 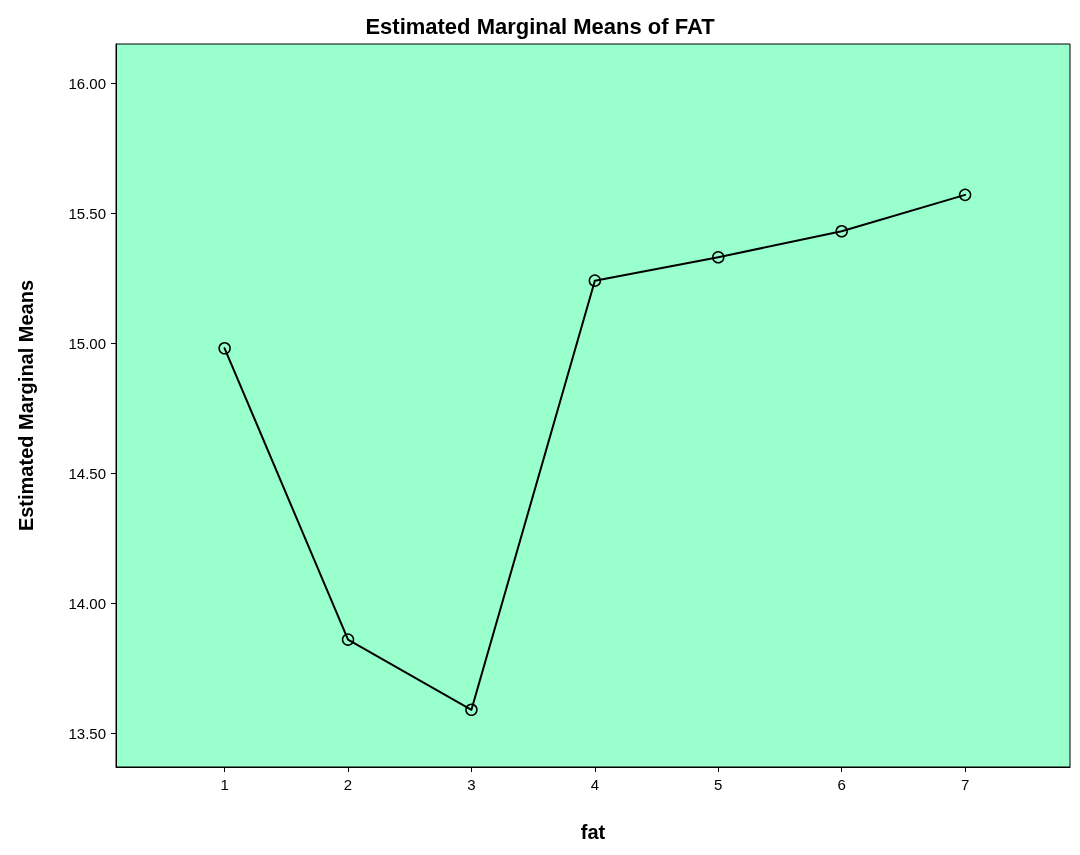 I want to click on chart-title: Estimated Marginal Means of FAT, so click(x=540, y=26).